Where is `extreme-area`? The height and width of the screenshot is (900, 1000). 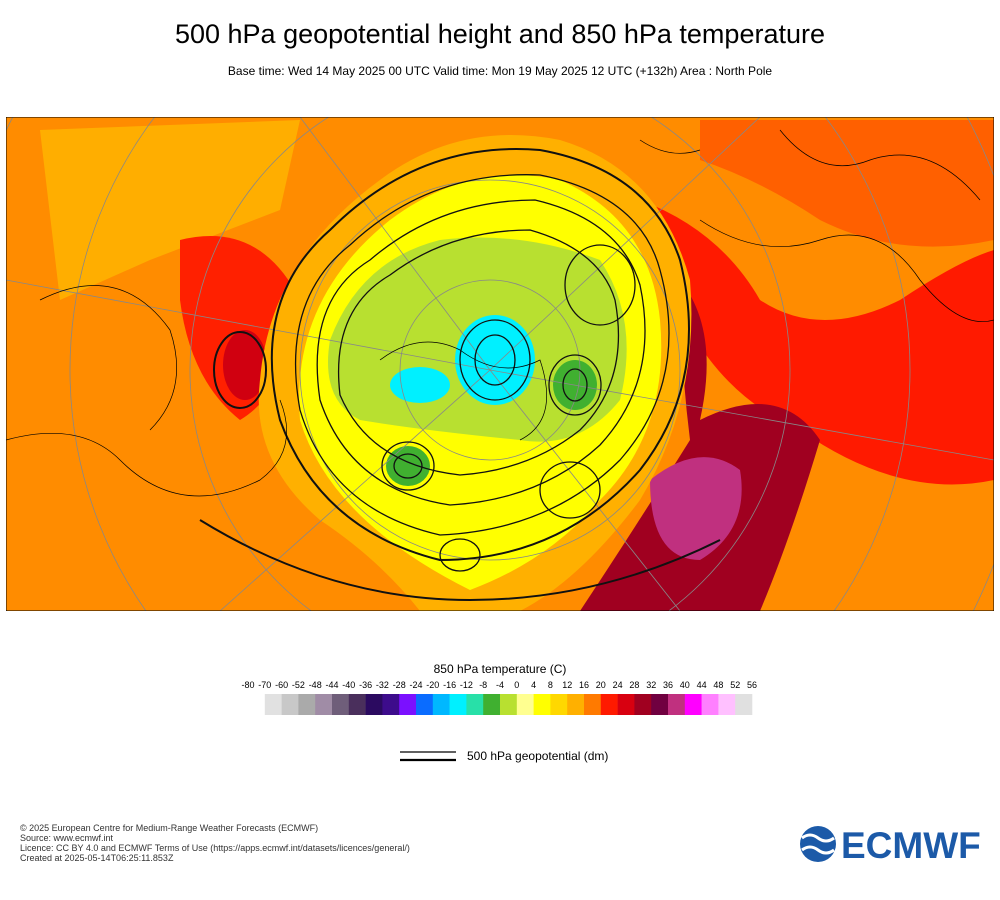
extreme-area is located at coordinates (696, 508).